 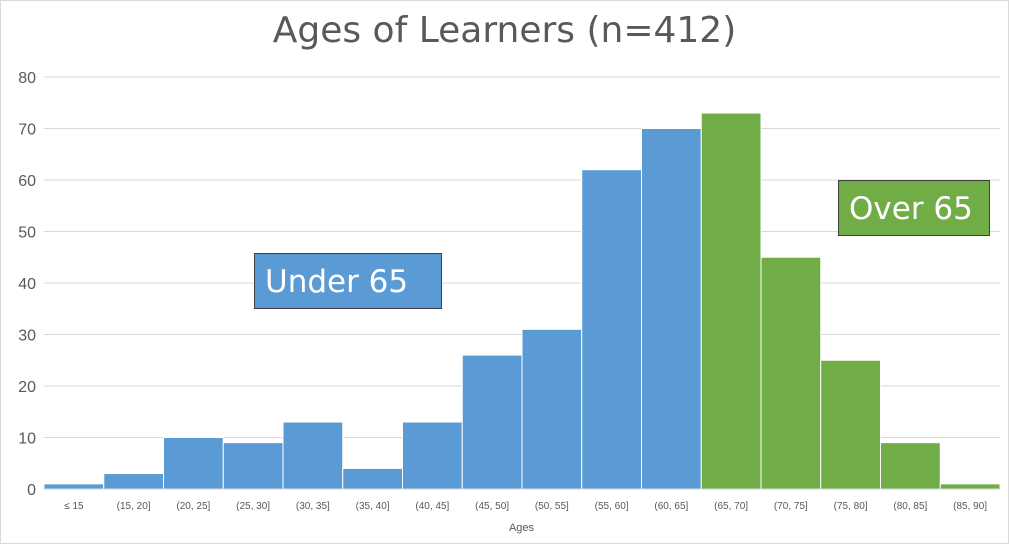 I want to click on x-tick-label: (65, 70], so click(x=731, y=506).